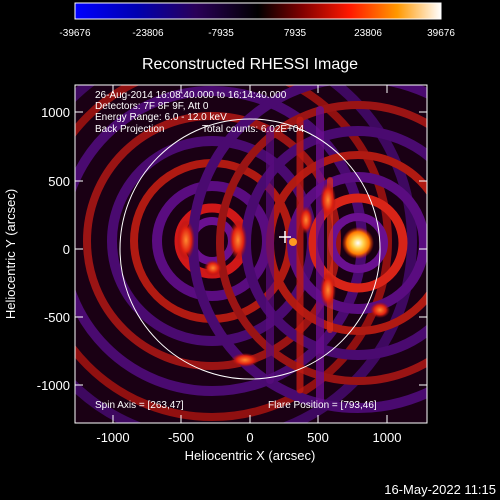 This screenshot has height=500, width=500. Describe the element at coordinates (191, 95) in the screenshot. I see `time-range-text: 26-Aug-2014 16:08:40.000 to 16:14:40.000` at that location.